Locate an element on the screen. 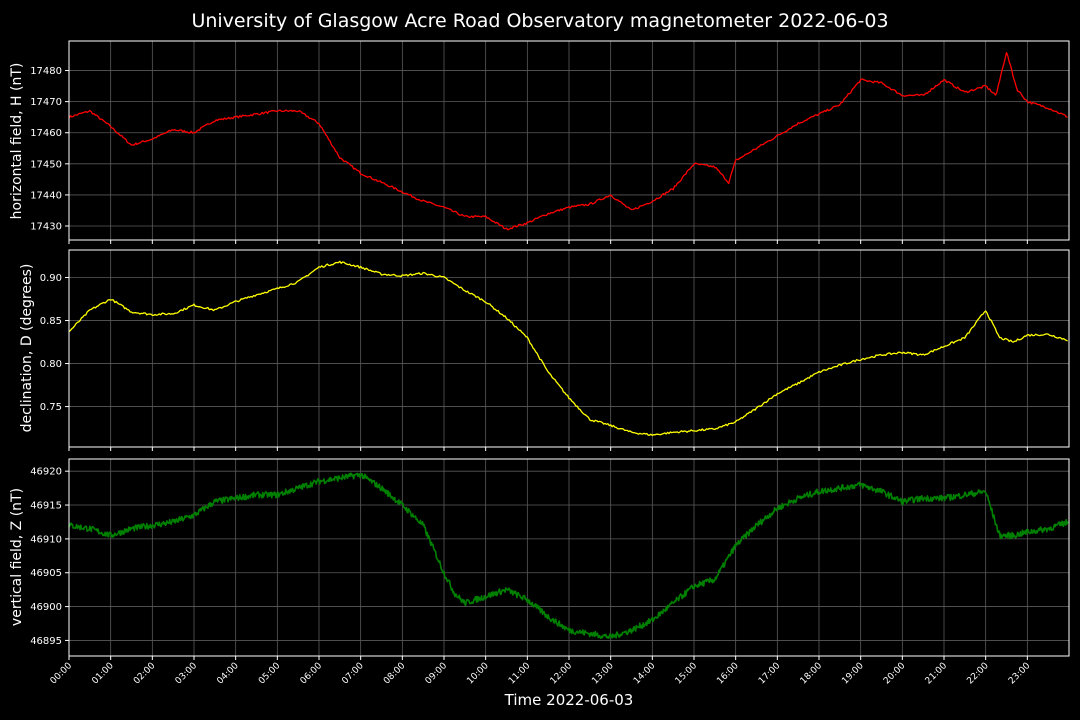 This screenshot has width=1080, height=720. x-tick-label: 04:00 is located at coordinates (228, 674).